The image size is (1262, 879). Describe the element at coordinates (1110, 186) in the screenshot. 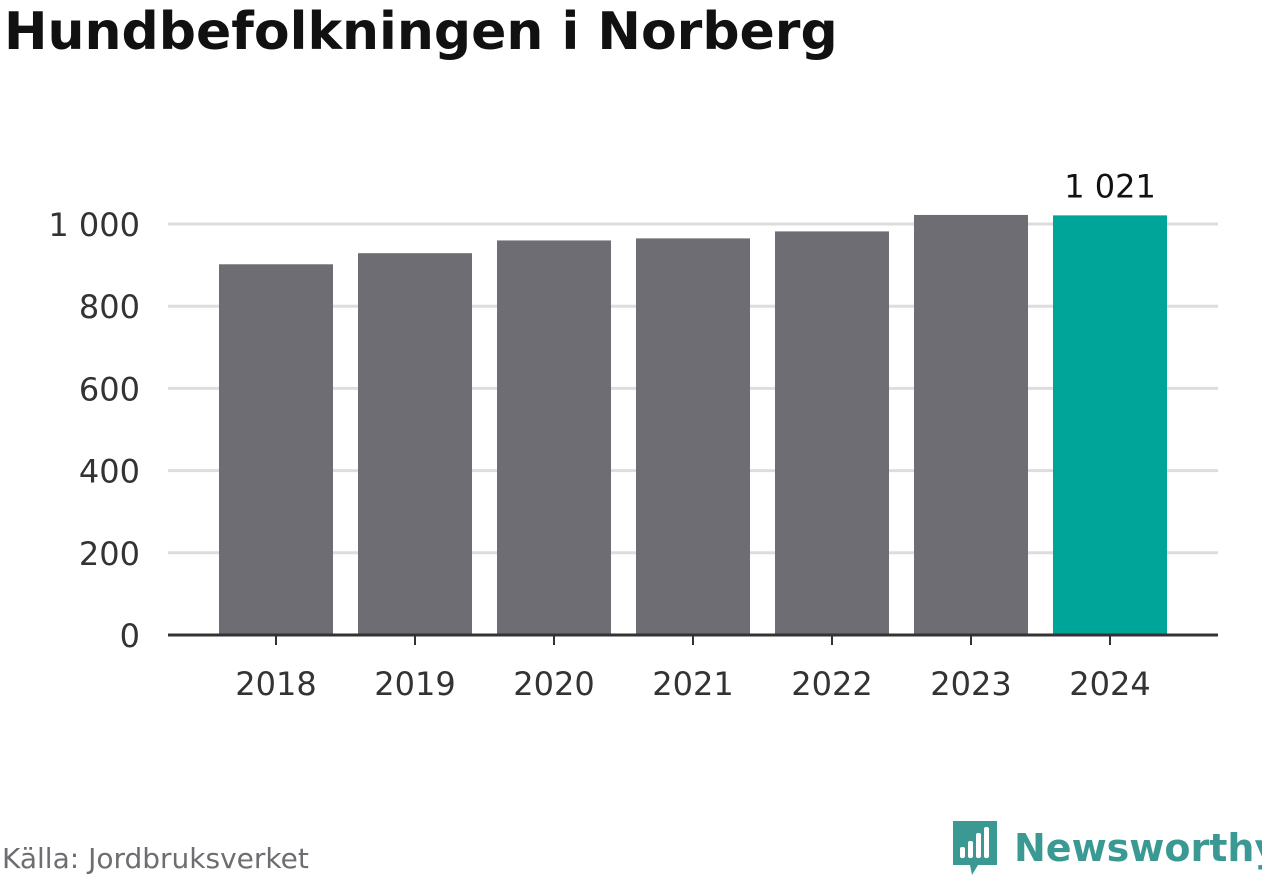

I see `data-label: 1 021` at that location.